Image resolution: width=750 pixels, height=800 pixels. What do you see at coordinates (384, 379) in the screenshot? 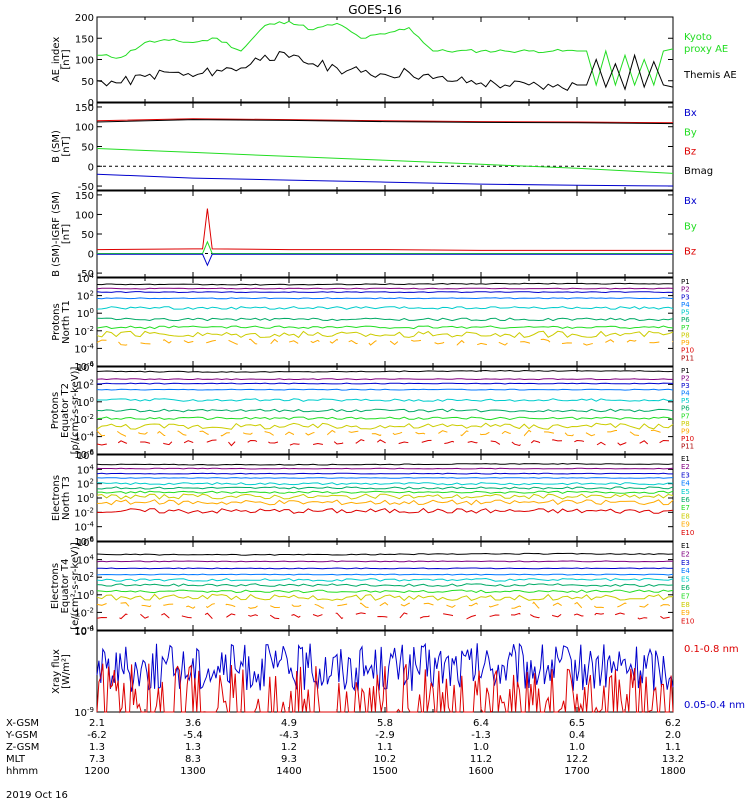
I see `trace-P2` at bounding box center [384, 379].